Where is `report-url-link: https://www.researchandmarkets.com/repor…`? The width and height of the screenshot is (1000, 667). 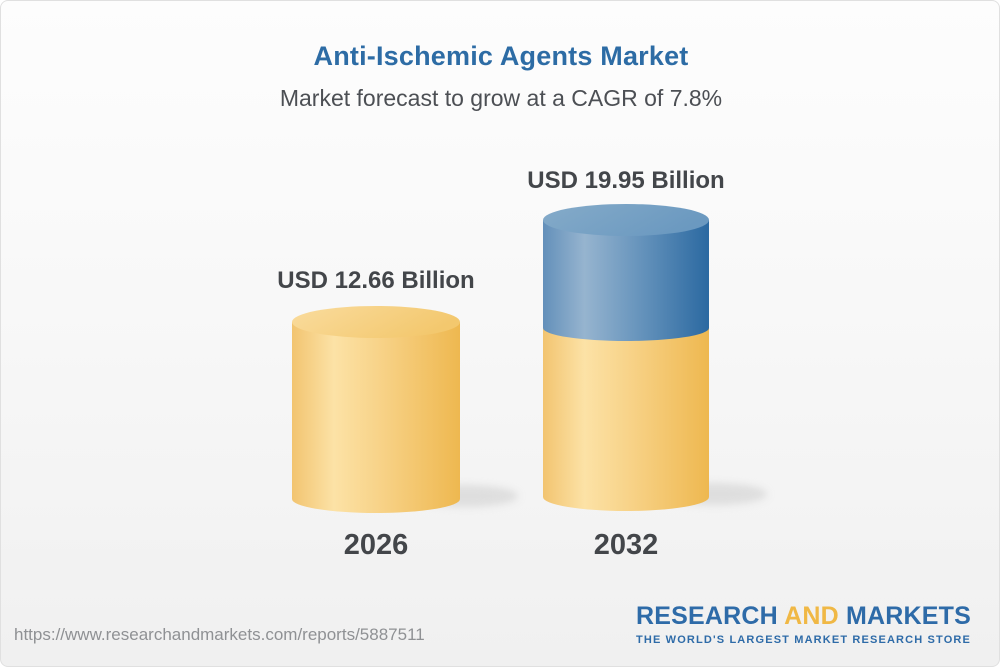 report-url-link: https://www.researchandmarkets.com/repor… is located at coordinates (219, 634).